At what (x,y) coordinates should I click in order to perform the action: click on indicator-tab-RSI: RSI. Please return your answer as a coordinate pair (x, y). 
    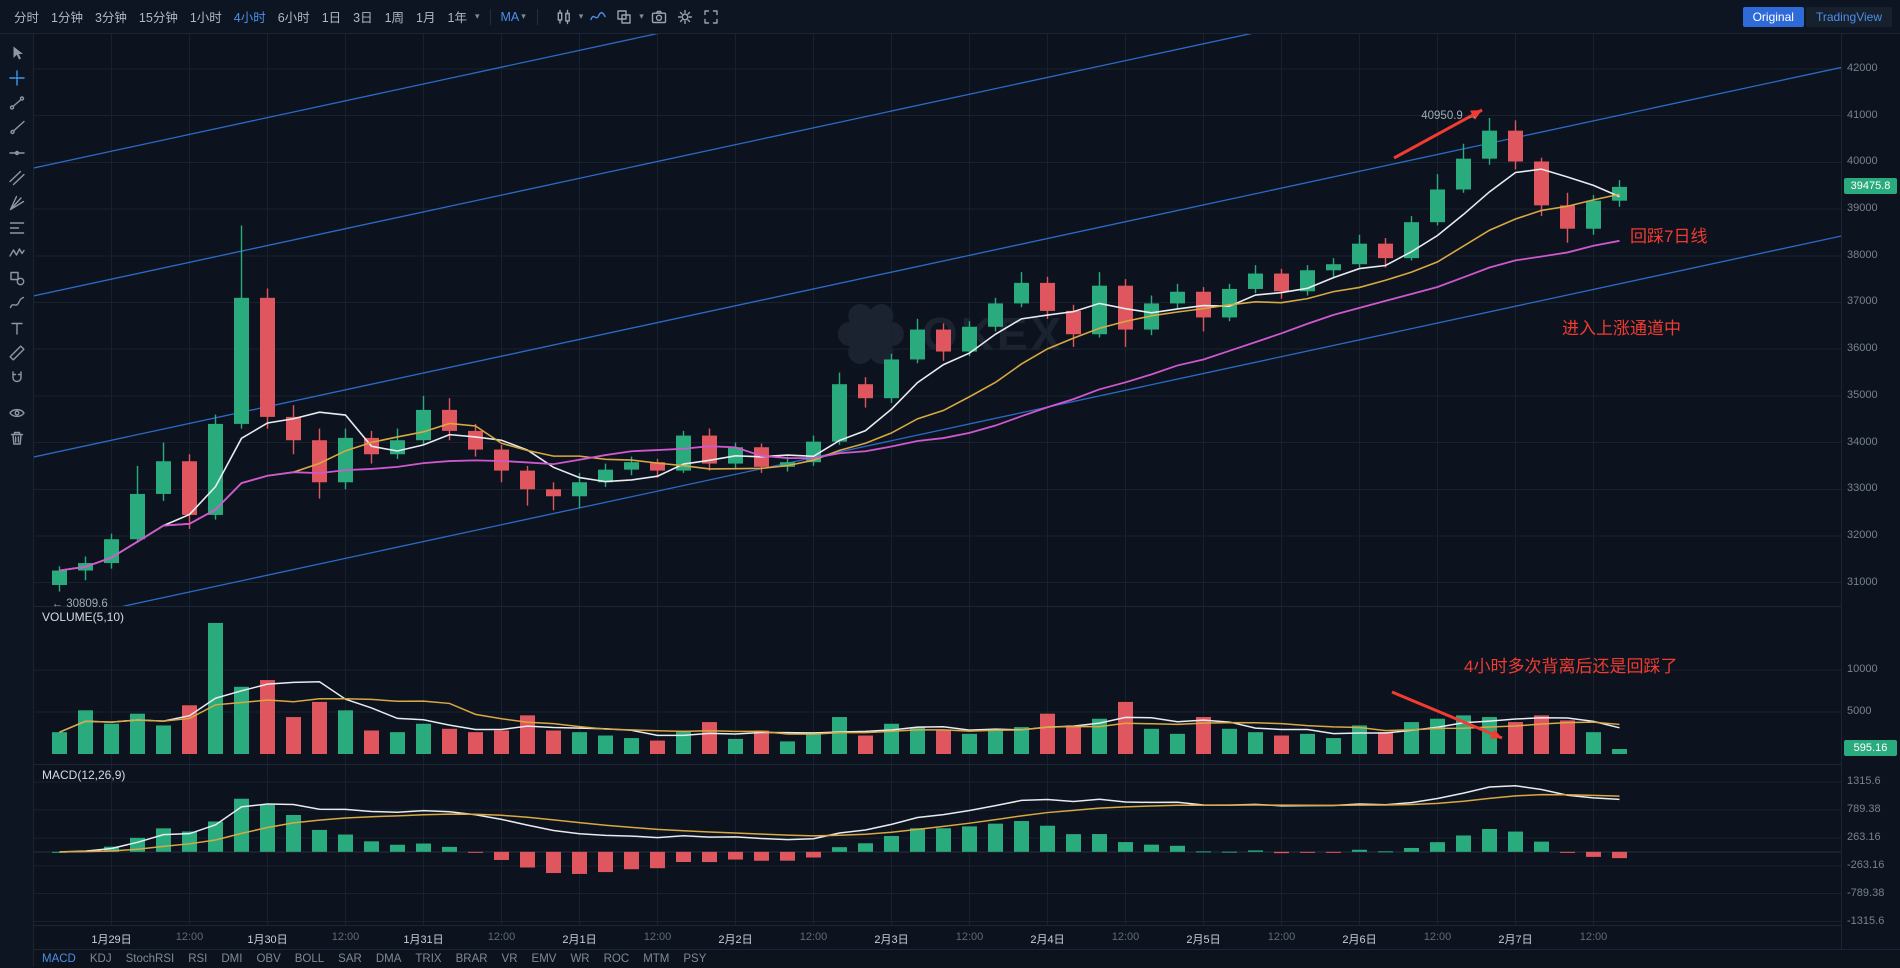
    Looking at the image, I should click on (198, 959).